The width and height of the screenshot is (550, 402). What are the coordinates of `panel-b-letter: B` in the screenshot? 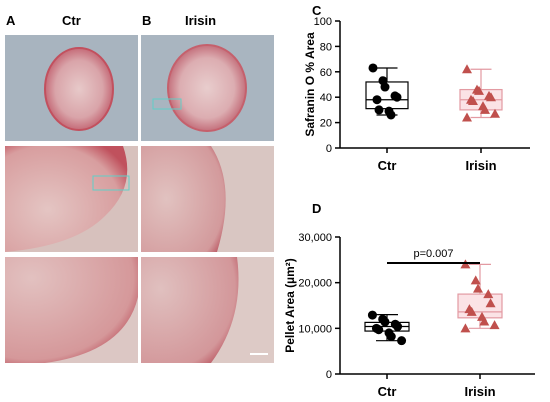 It's located at (147, 20).